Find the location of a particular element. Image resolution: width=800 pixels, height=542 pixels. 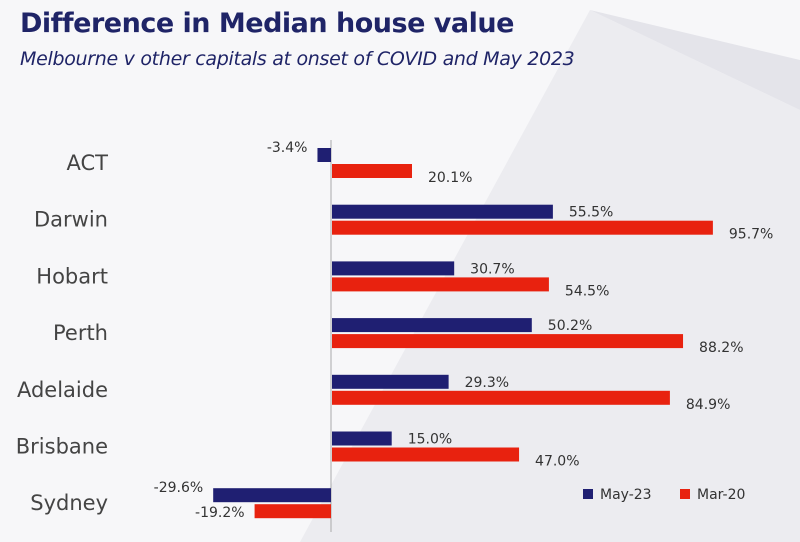

data-label: -29.6% is located at coordinates (179, 488).